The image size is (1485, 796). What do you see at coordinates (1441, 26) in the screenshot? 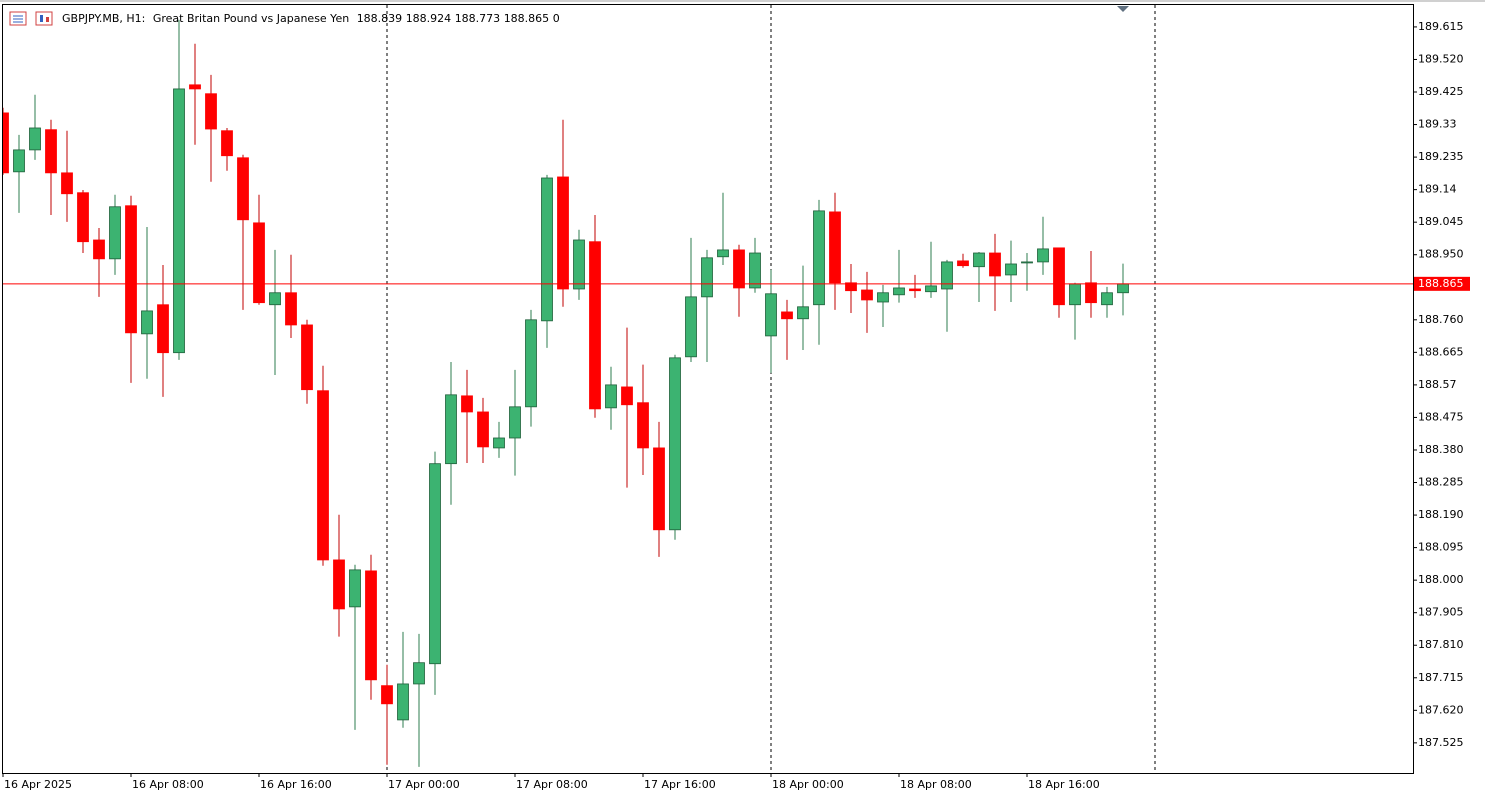
I see `y-tick-label: 189.615` at bounding box center [1441, 26].